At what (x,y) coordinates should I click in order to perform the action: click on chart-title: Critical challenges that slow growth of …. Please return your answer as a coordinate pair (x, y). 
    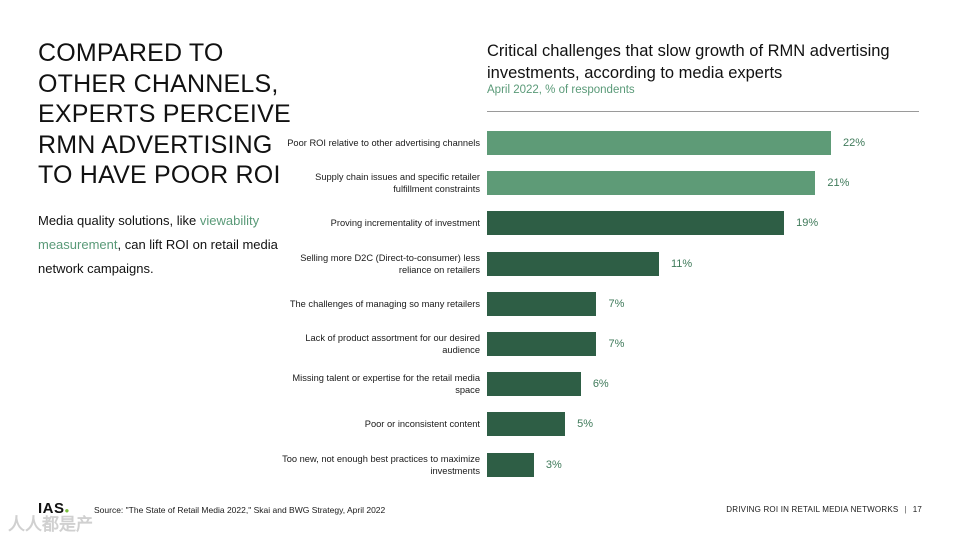
    Looking at the image, I should click on (688, 62).